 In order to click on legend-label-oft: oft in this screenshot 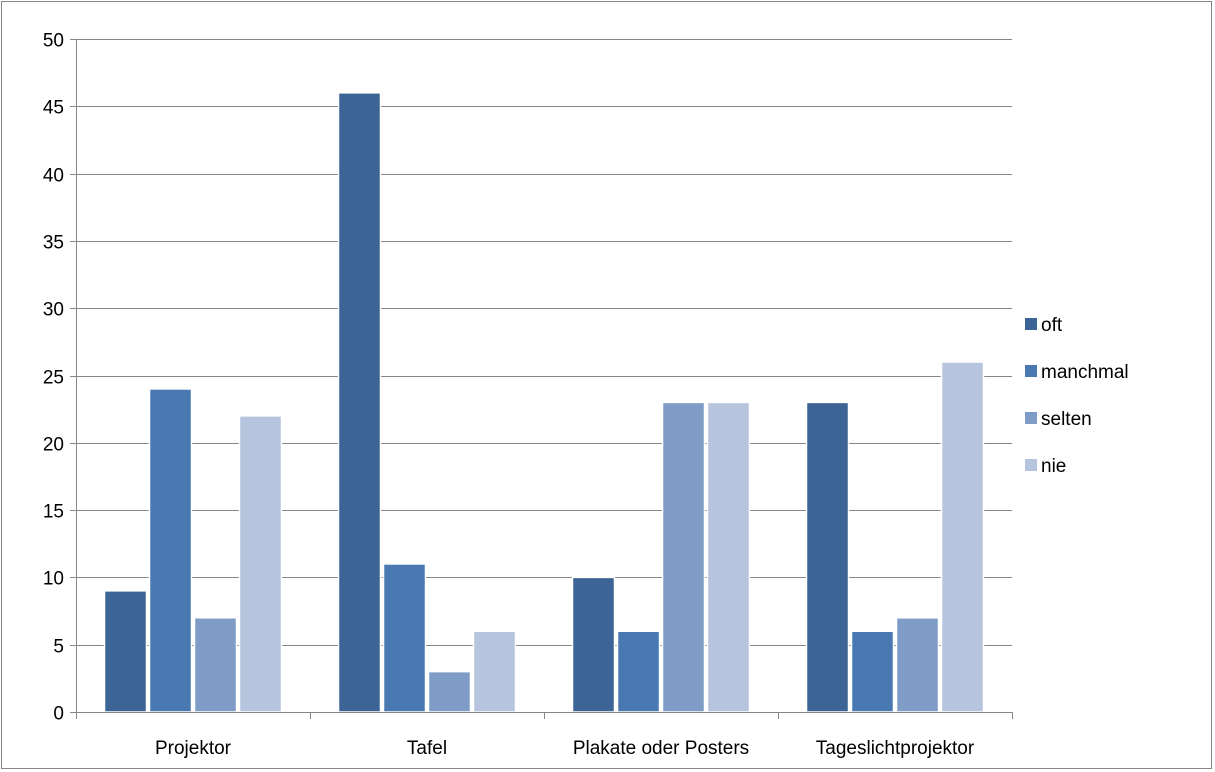, I will do `click(1052, 325)`.